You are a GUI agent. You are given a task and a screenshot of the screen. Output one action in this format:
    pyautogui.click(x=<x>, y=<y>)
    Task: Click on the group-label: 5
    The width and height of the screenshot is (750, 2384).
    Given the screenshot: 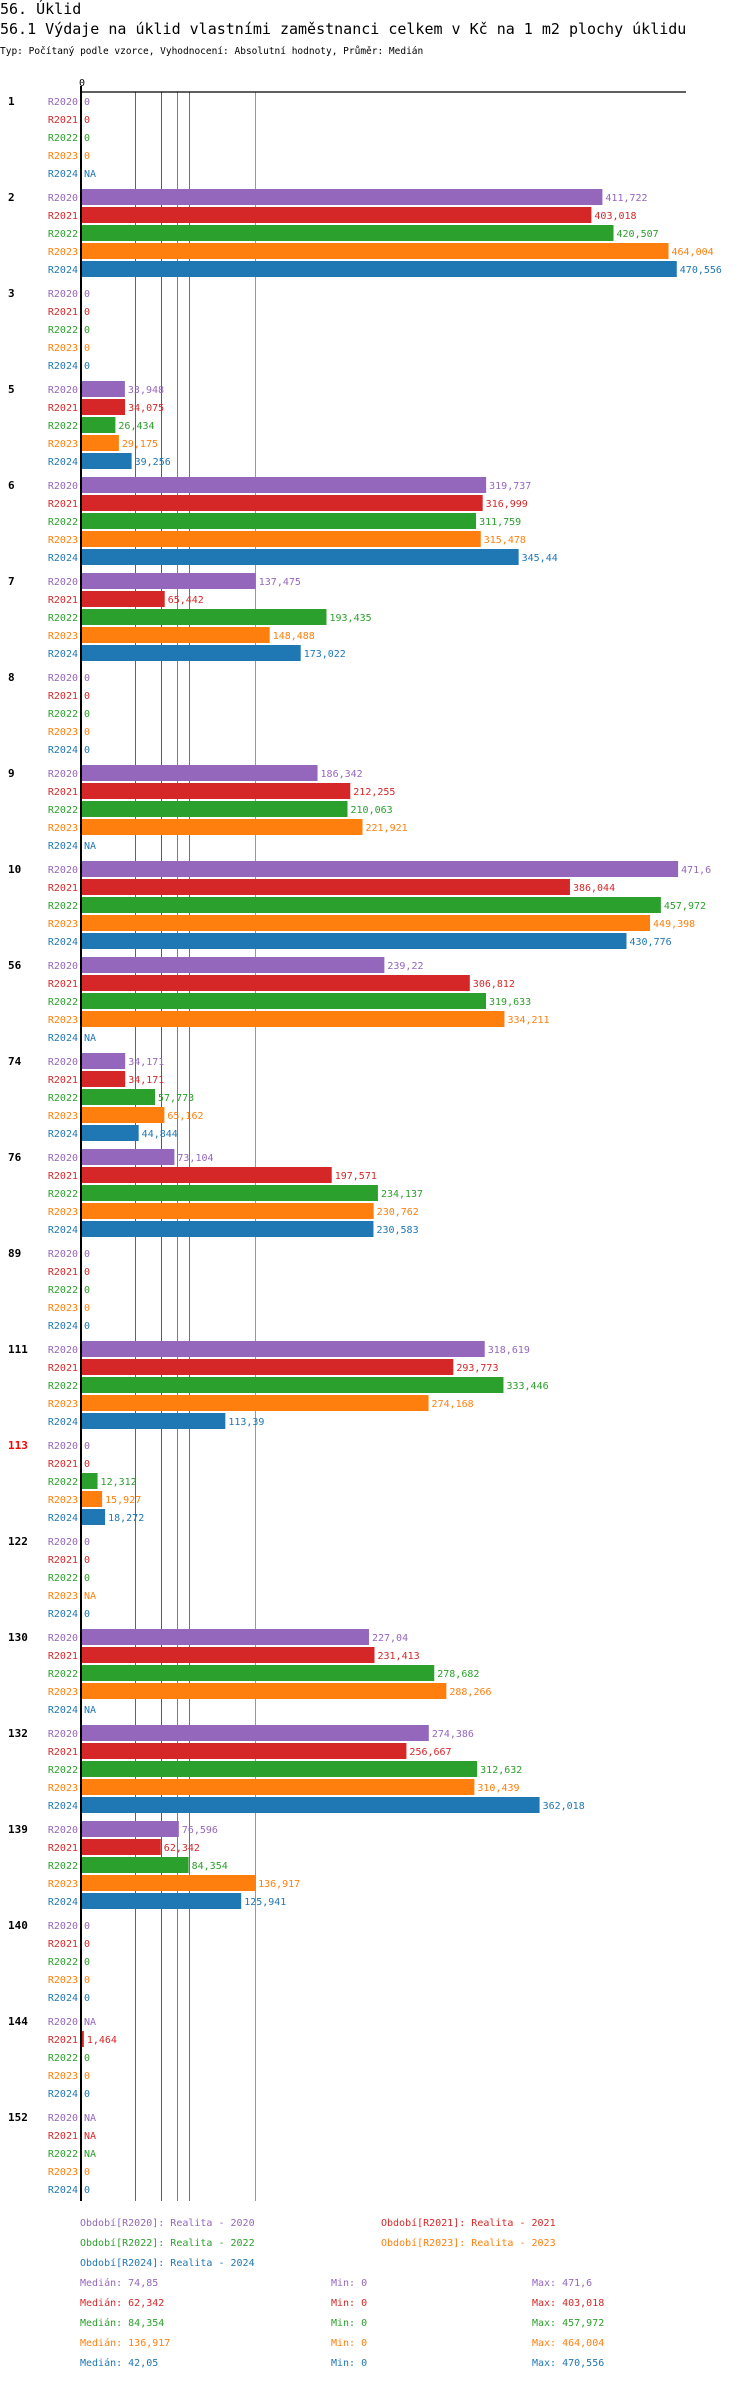 What is the action you would take?
    pyautogui.click(x=11, y=389)
    